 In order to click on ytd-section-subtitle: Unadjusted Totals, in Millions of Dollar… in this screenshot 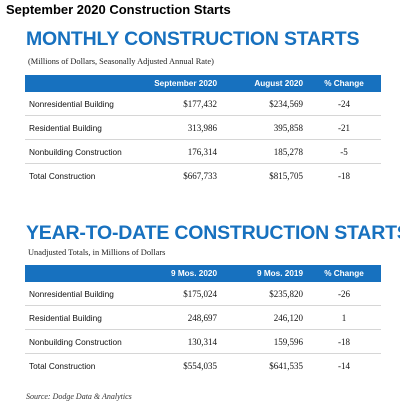, I will do `click(97, 252)`.